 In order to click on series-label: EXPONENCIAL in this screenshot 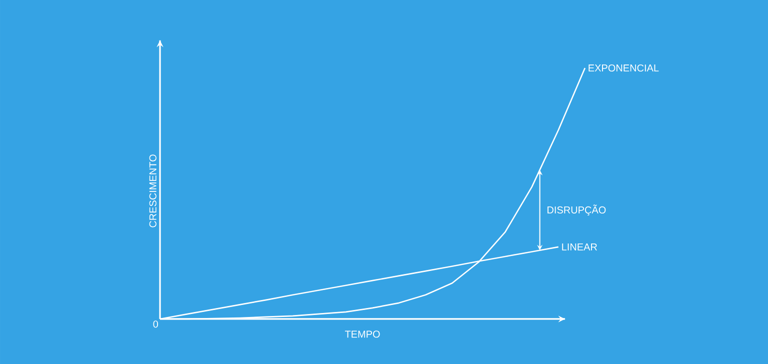, I will do `click(623, 68)`.